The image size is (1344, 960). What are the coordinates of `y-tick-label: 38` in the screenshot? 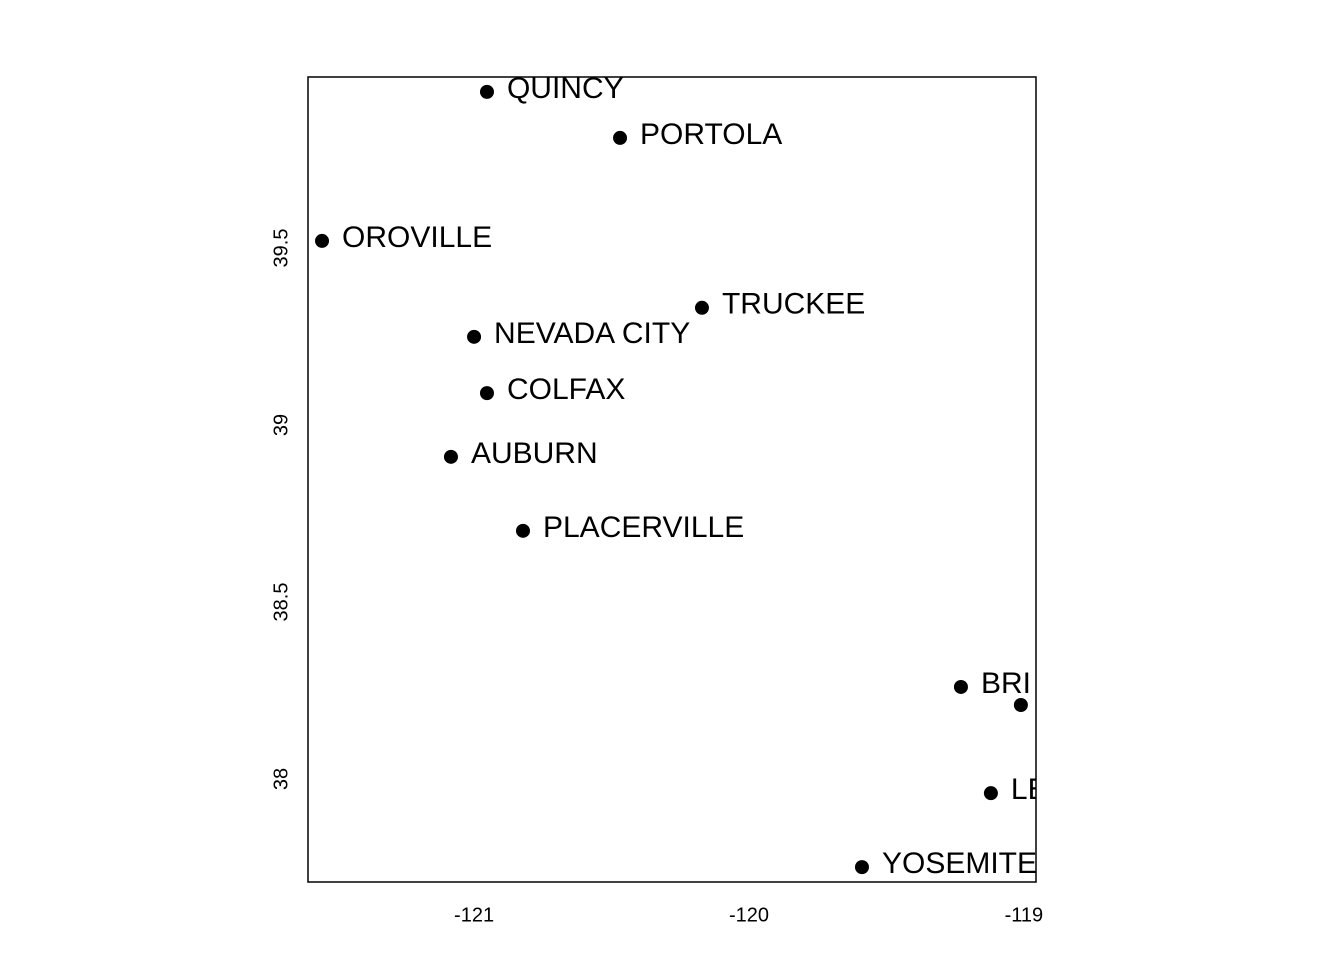 It's located at (281, 779).